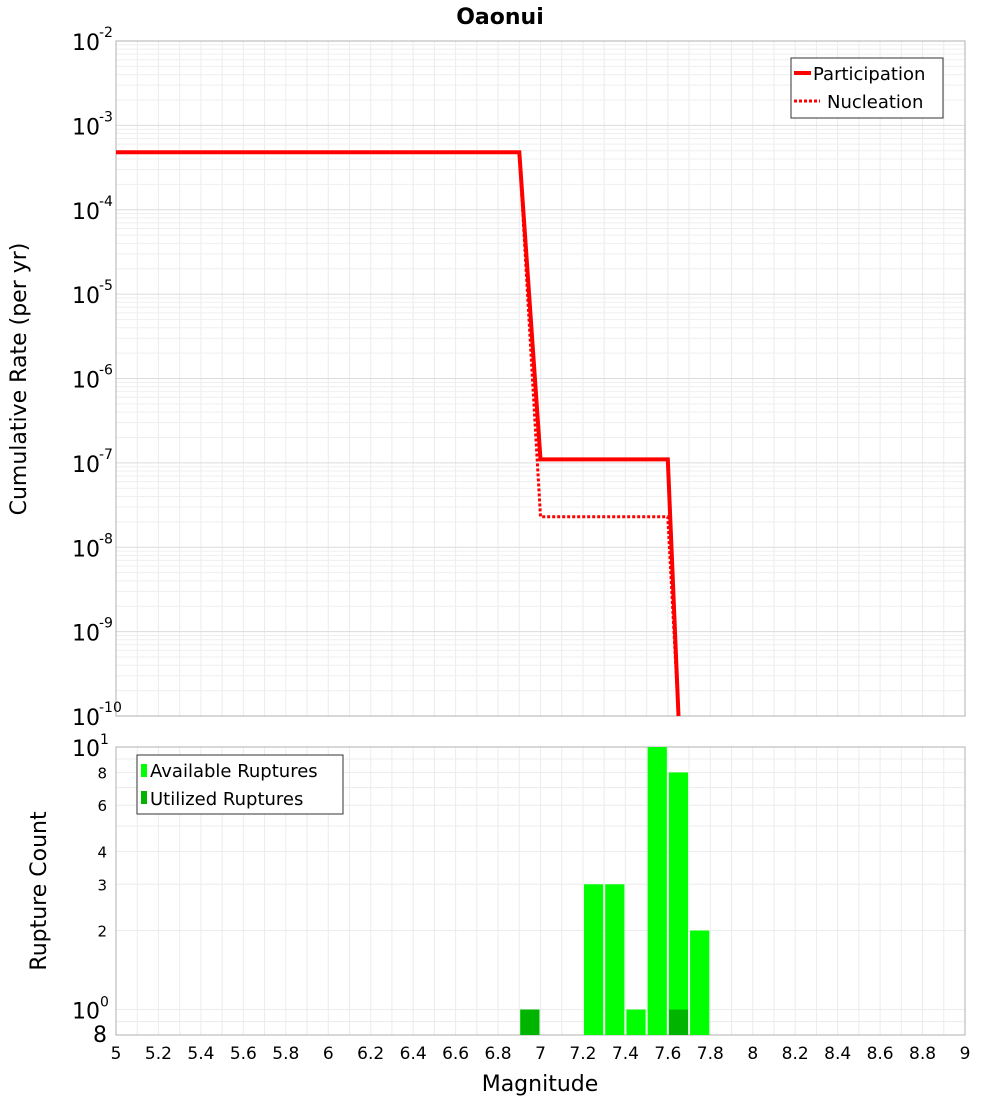  Describe the element at coordinates (106, 624) in the screenshot. I see `y-tick-exponent: -9` at that location.